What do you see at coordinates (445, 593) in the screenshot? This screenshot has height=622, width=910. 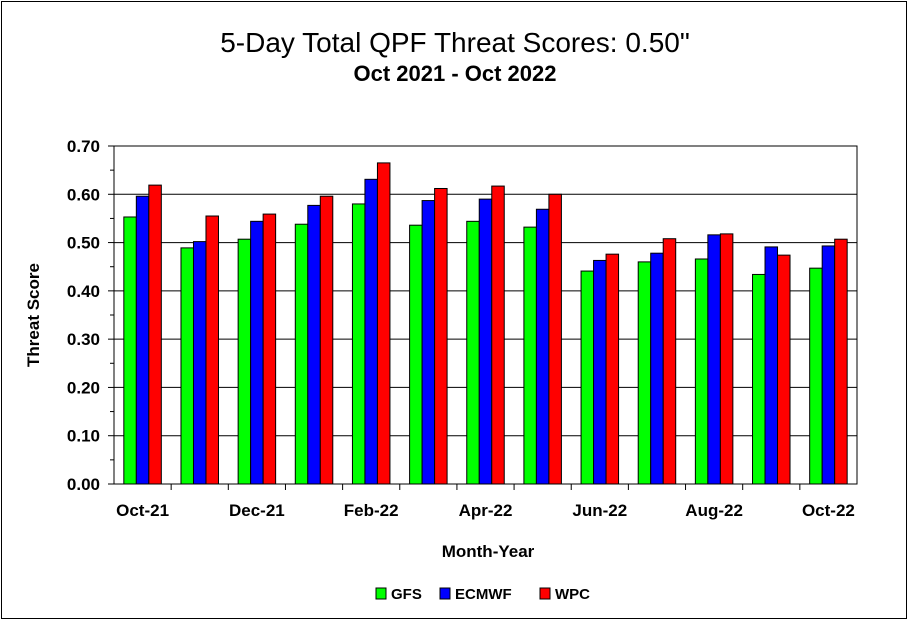 I see `legend-swatch-ecmwf` at bounding box center [445, 593].